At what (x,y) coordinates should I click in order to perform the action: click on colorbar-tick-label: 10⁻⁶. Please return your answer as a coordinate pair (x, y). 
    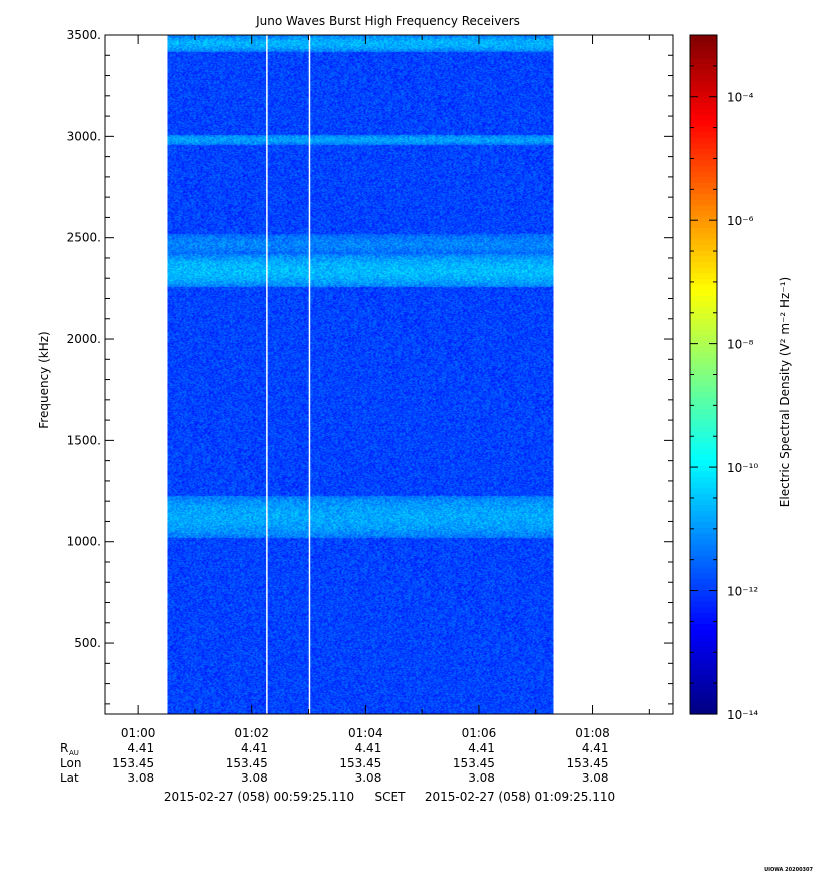
    Looking at the image, I should click on (740, 221).